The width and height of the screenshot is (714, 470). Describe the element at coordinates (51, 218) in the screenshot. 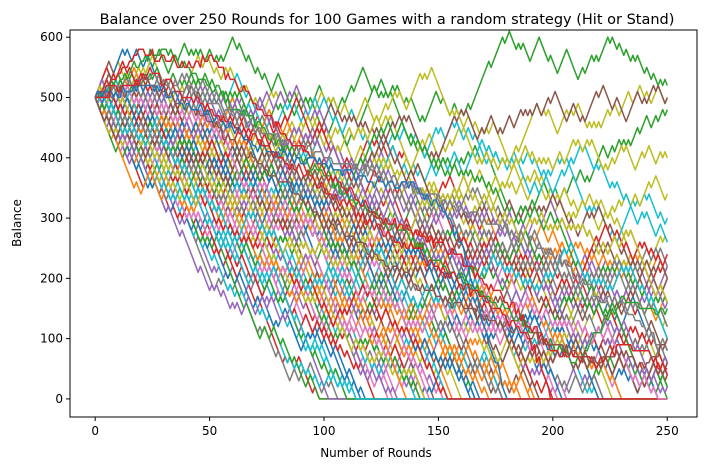

I see `y-tick-label: 300` at that location.